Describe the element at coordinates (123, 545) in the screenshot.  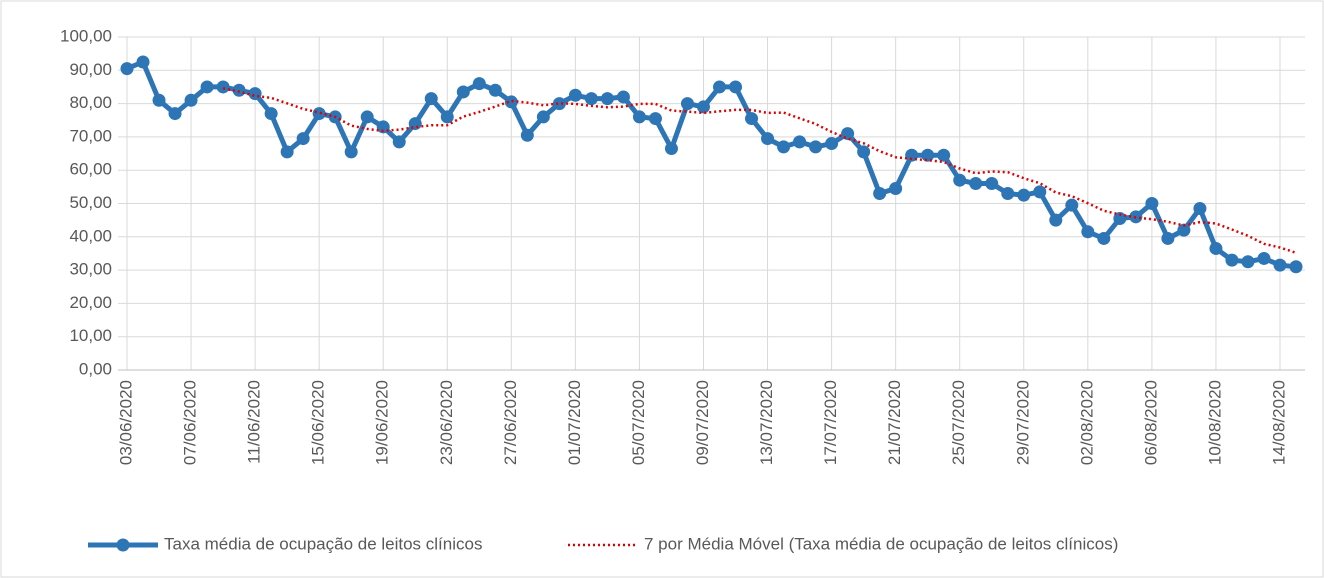
I see `legend-marker` at that location.